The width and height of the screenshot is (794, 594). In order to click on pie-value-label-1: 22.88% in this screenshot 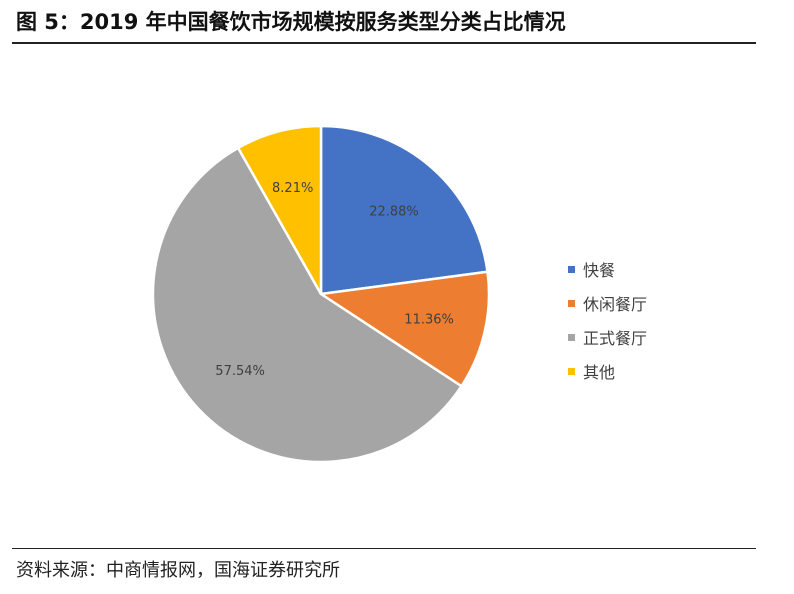, I will do `click(394, 212)`.